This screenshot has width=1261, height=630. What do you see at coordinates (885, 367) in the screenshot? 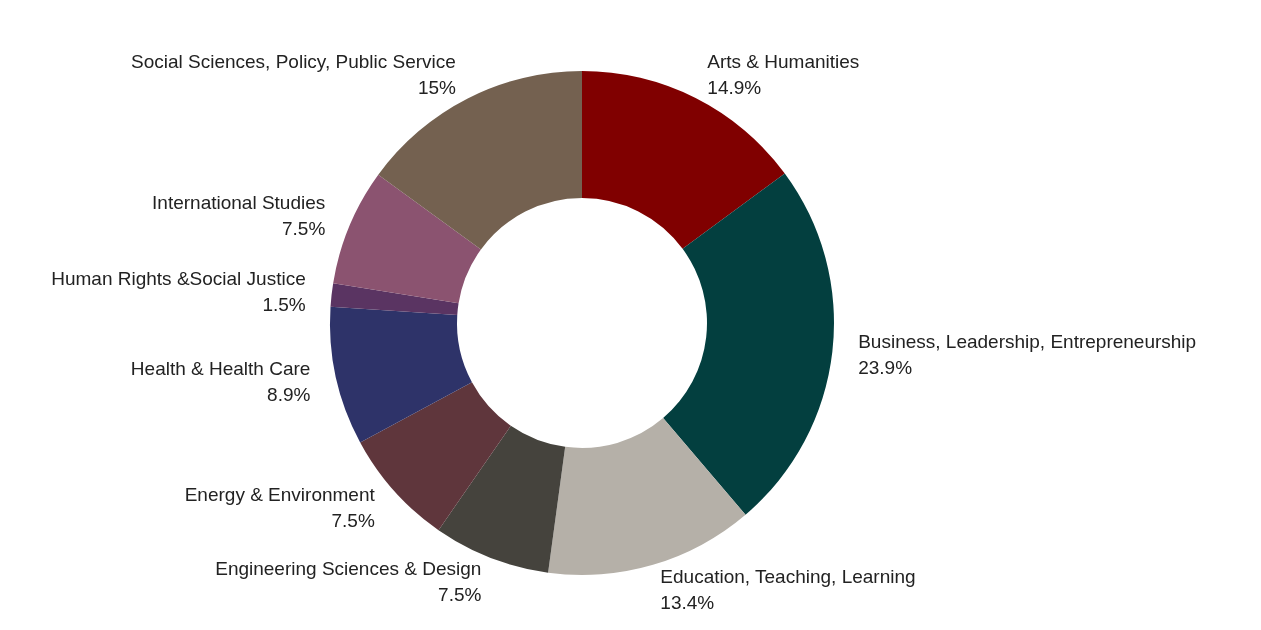
I see `data-label: 23.9%` at bounding box center [885, 367].